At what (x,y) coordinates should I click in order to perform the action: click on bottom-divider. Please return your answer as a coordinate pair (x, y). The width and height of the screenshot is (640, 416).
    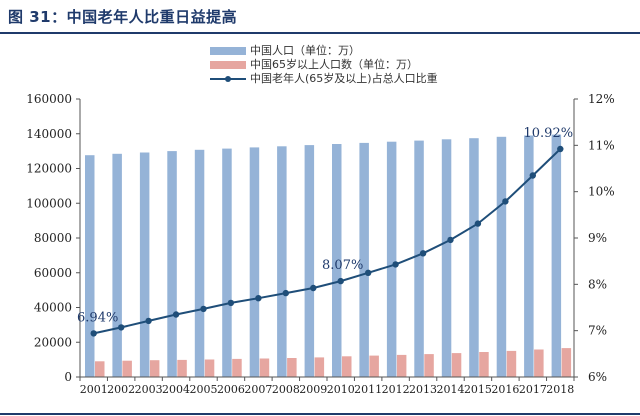
    Looking at the image, I should click on (320, 414).